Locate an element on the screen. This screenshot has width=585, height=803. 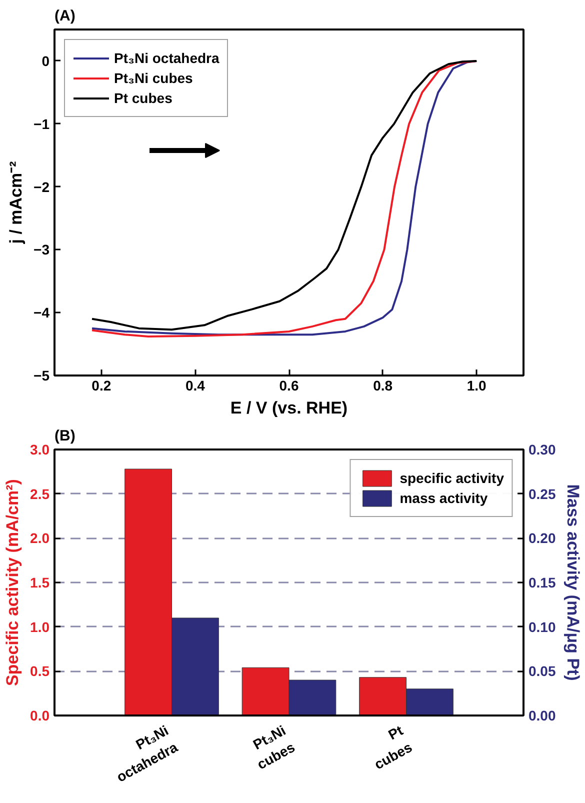
y2-tick-label: 0.25 is located at coordinates (542, 494).